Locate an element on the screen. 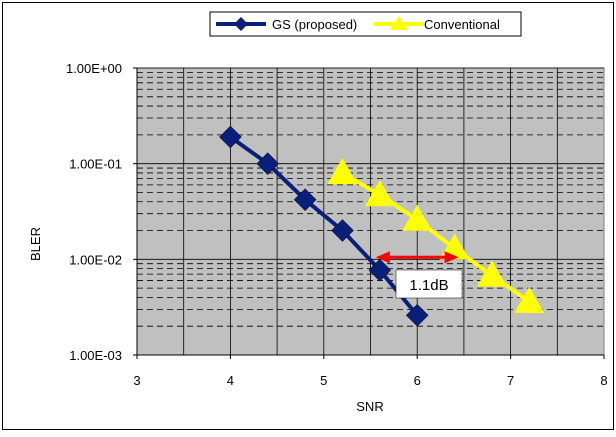 The image size is (616, 437). series-conventional is located at coordinates (436, 235).